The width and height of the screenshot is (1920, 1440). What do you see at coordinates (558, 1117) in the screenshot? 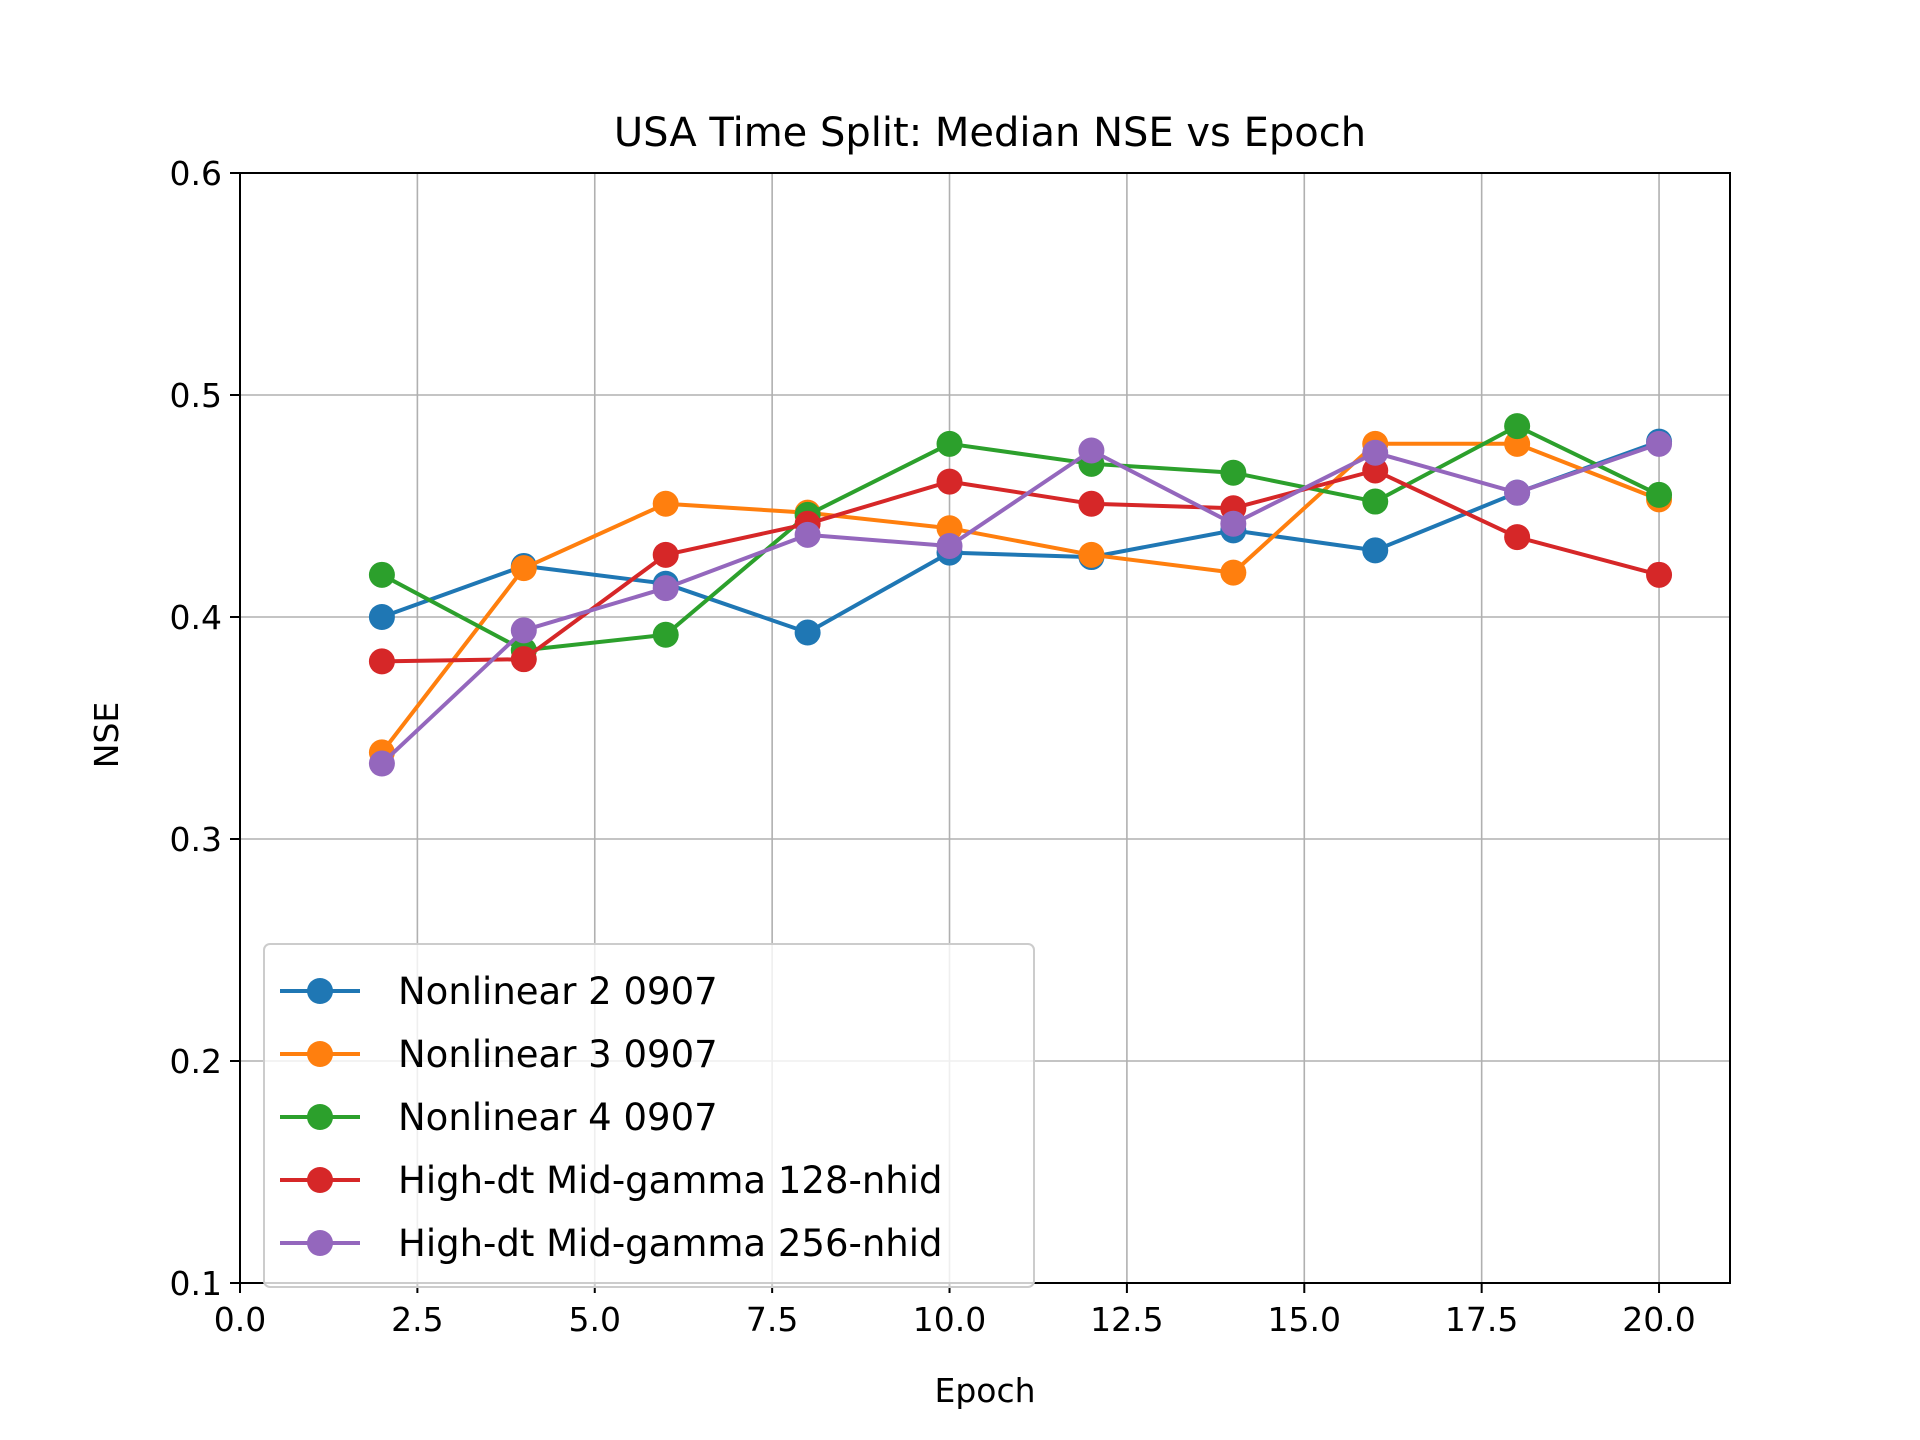
I see `legend-label: Nonlinear 4 0907` at bounding box center [558, 1117].